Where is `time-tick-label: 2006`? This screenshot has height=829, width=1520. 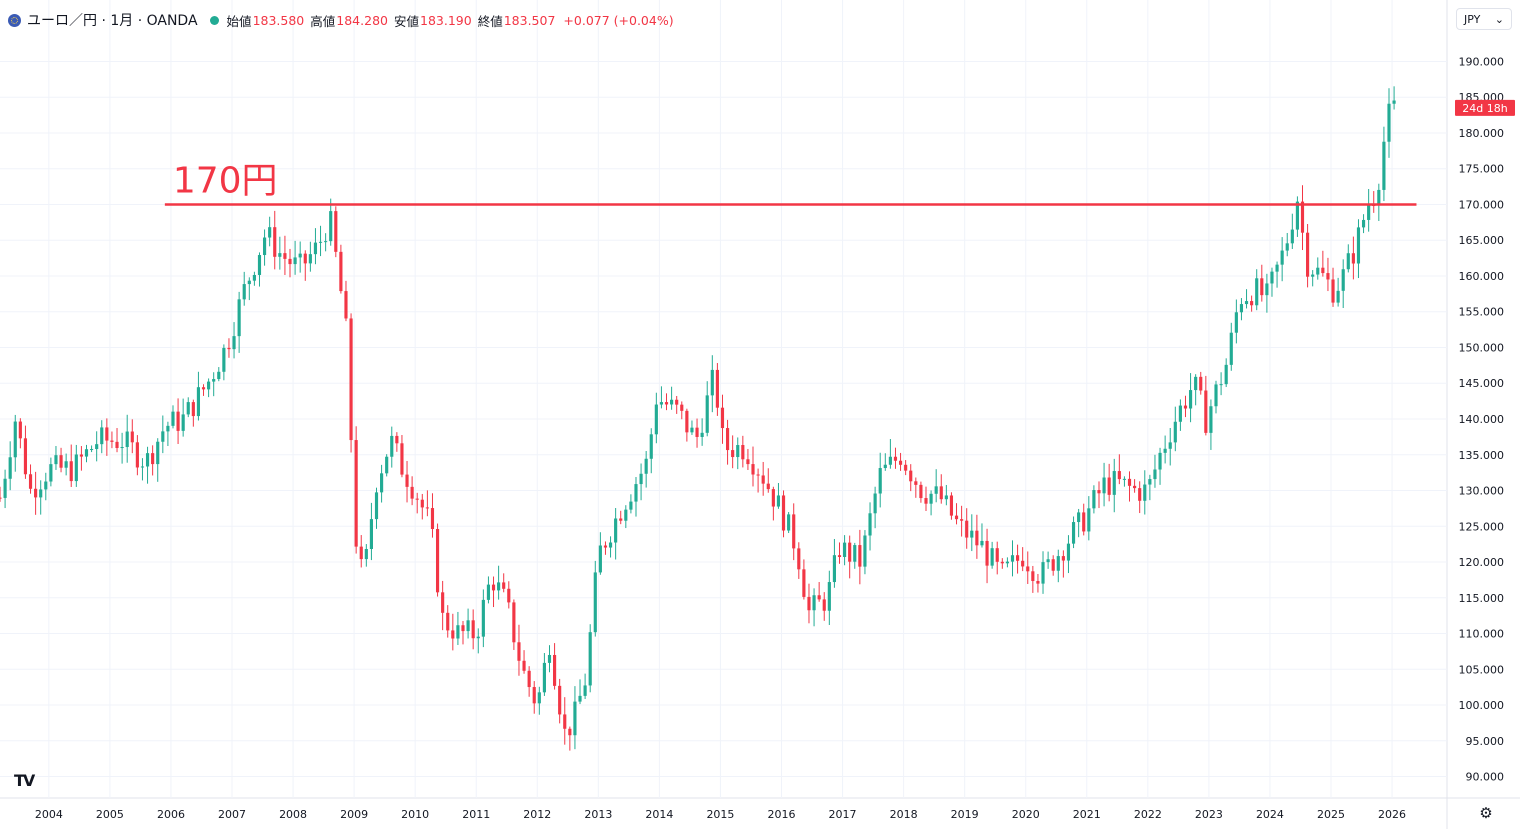
time-tick-label: 2006 is located at coordinates (171, 814).